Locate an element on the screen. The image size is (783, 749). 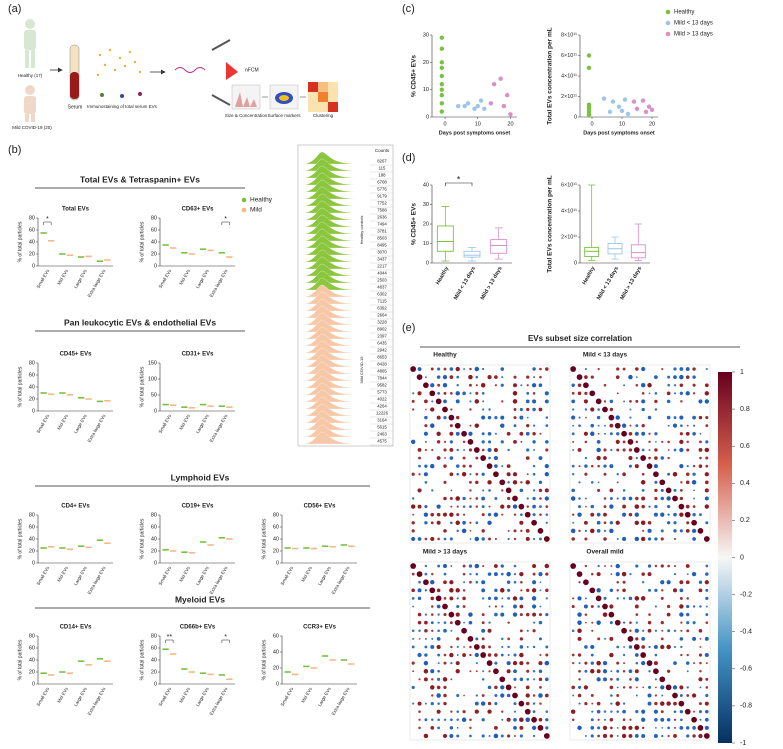
chart-title: CD4+ EVs is located at coordinates (75, 507).